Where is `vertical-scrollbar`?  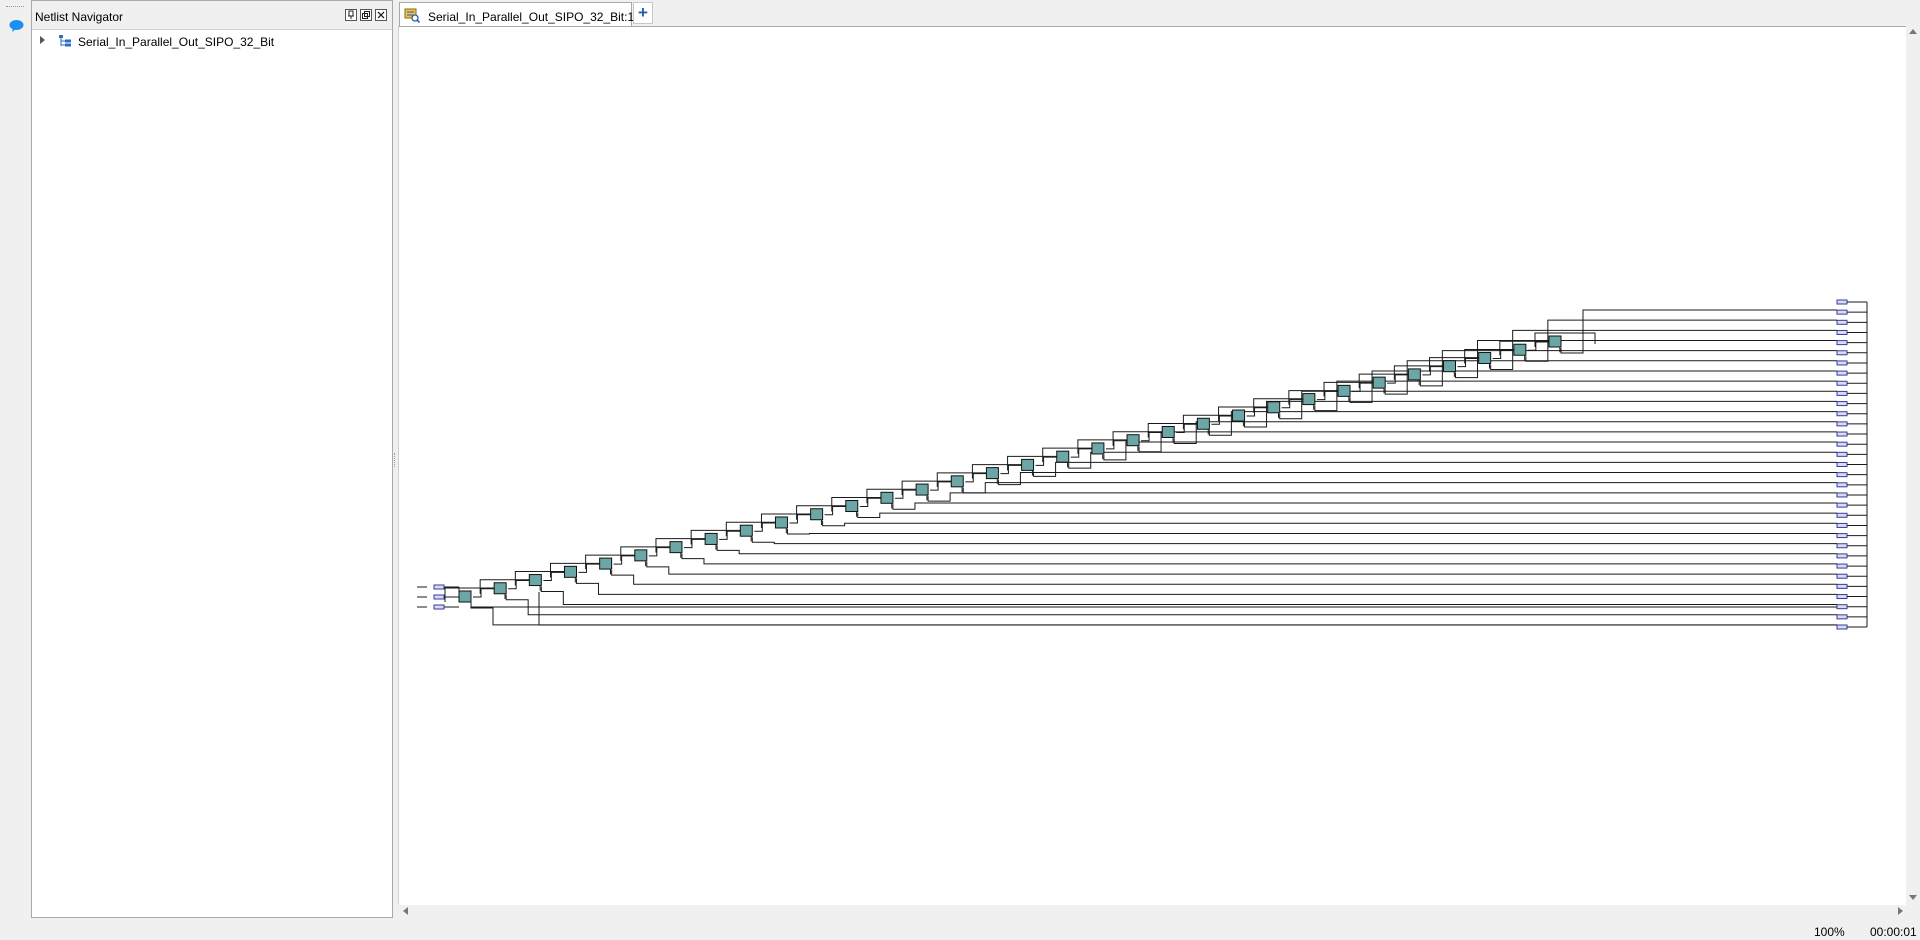 vertical-scrollbar is located at coordinates (1913, 465).